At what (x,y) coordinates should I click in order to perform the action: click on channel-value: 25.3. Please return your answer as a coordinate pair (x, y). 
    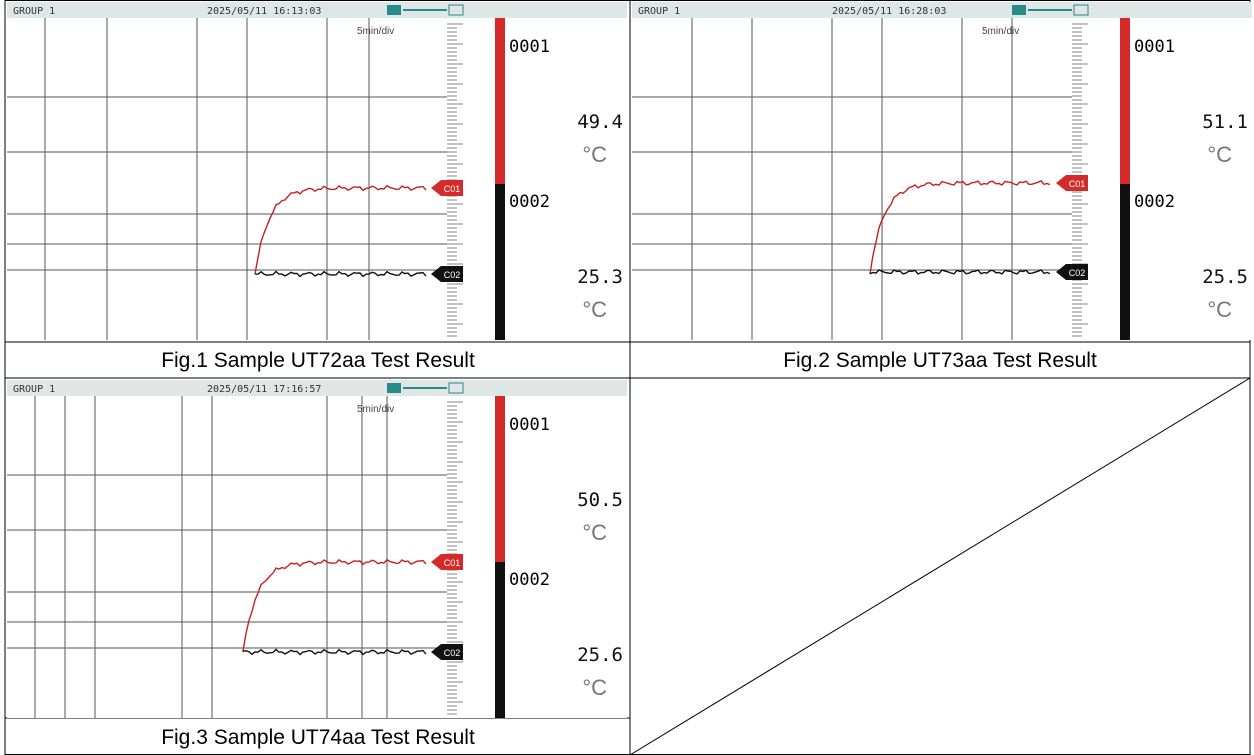
    Looking at the image, I should click on (600, 277).